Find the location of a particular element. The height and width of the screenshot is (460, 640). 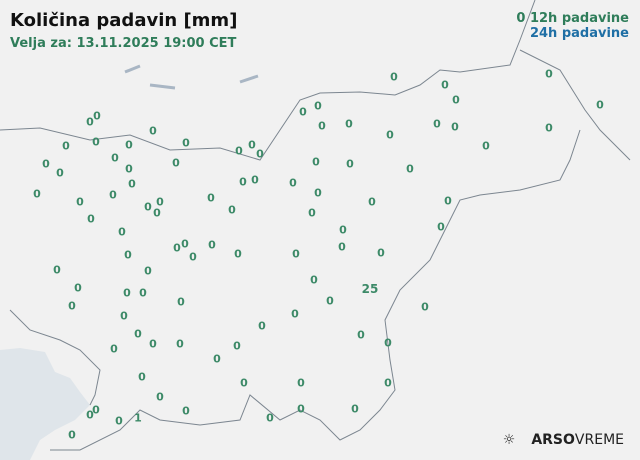

weather-sun-rain-icon: ☼ is located at coordinates (509, 440).